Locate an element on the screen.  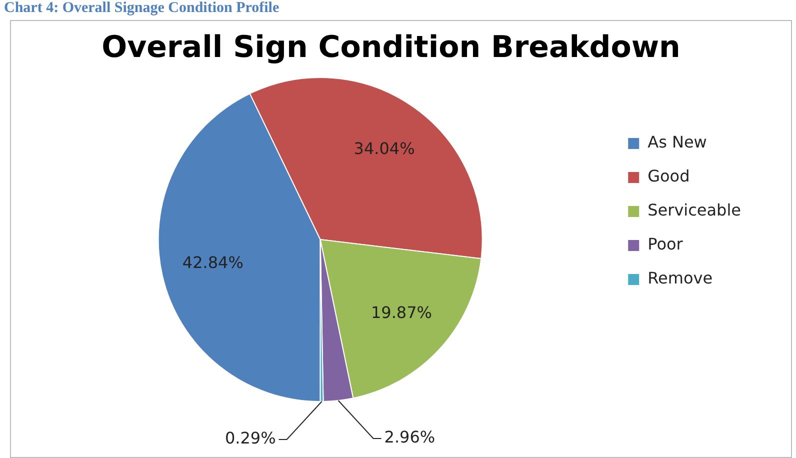
chart-title: Overall Sign Condition Breakdown is located at coordinates (391, 47).